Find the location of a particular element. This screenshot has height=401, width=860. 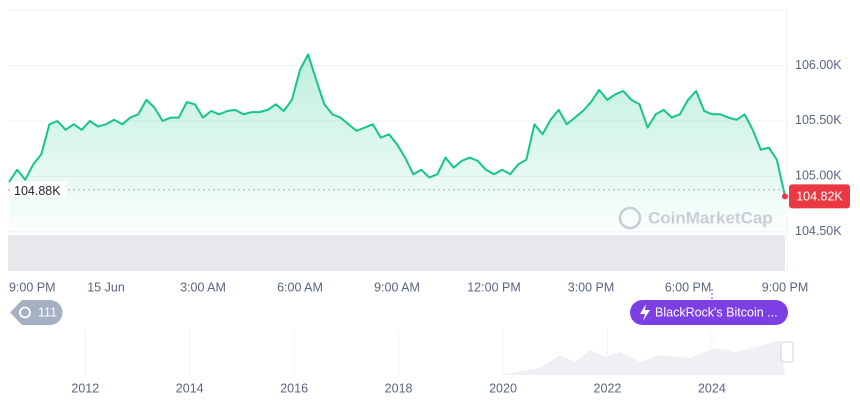

last-point is located at coordinates (785, 196).